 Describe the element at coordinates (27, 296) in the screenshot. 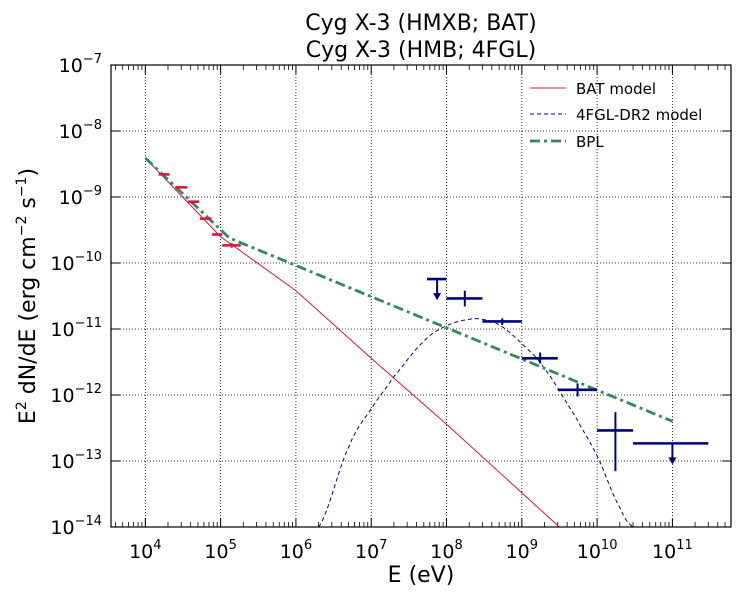

I see `y-axis-label: E2 dN/dE (erg cm−2 s−1)` at that location.